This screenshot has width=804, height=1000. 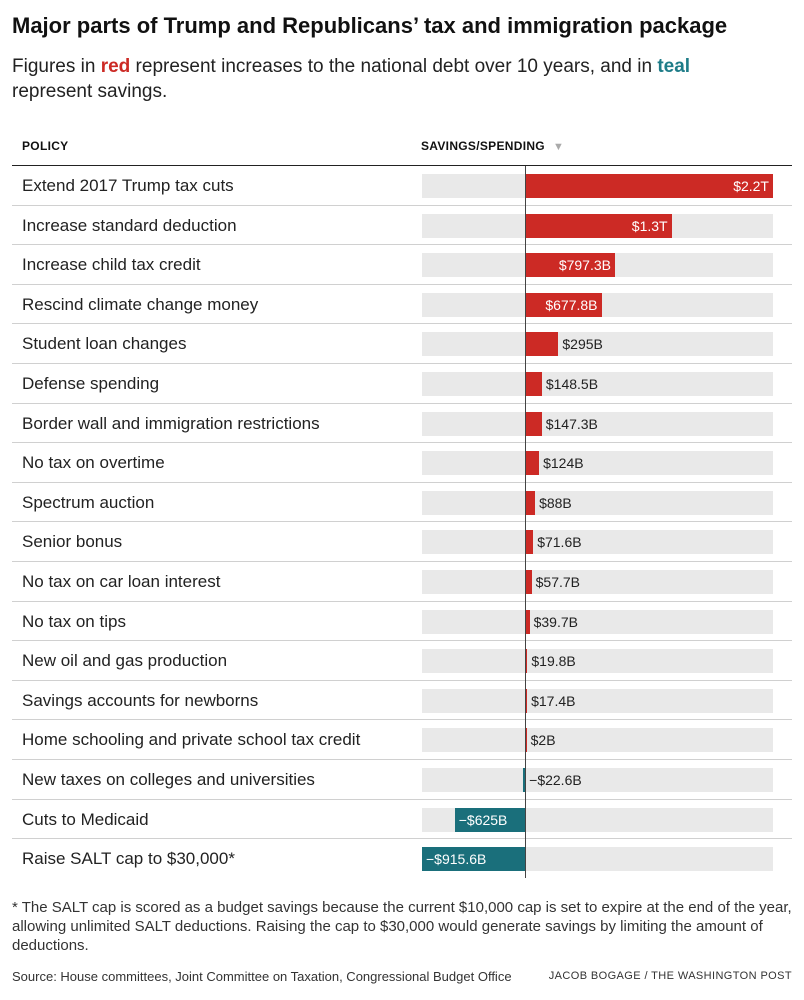 I want to click on table-row: Extend 2017 Trump tax cuts $2.2T, so click(x=402, y=186).